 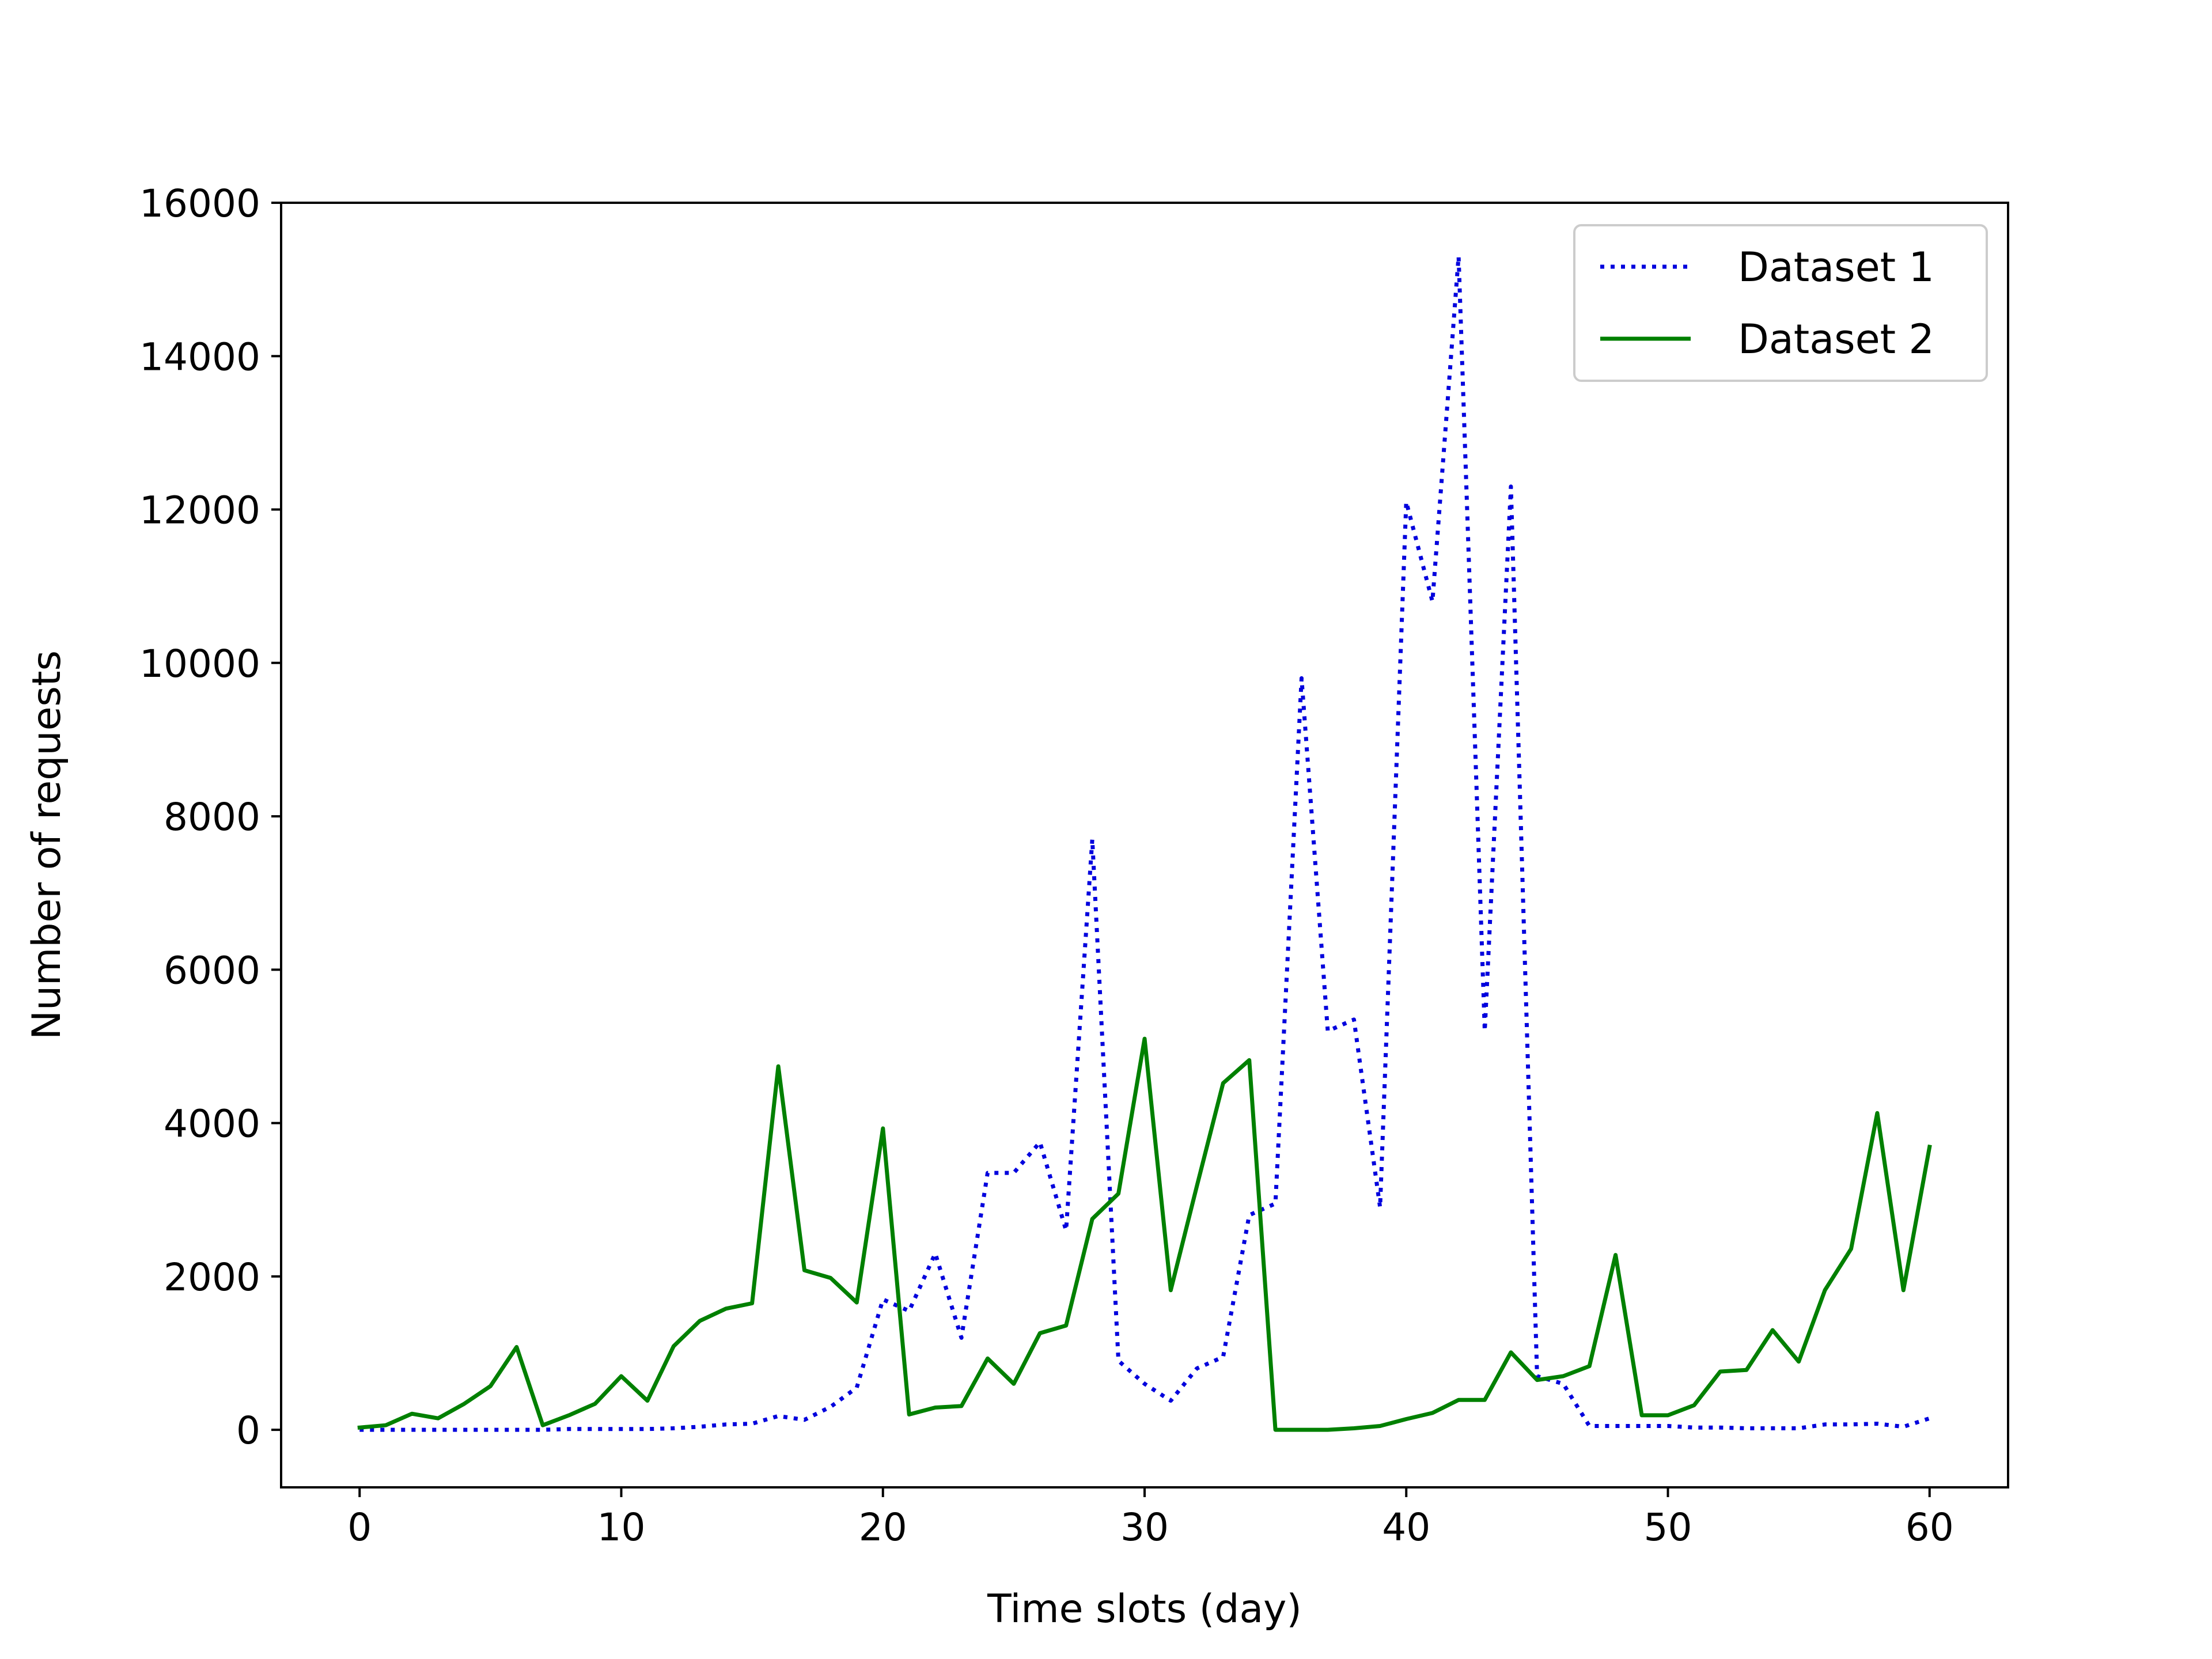 What do you see at coordinates (1406, 1527) in the screenshot?
I see `x-tick-label: 40` at bounding box center [1406, 1527].